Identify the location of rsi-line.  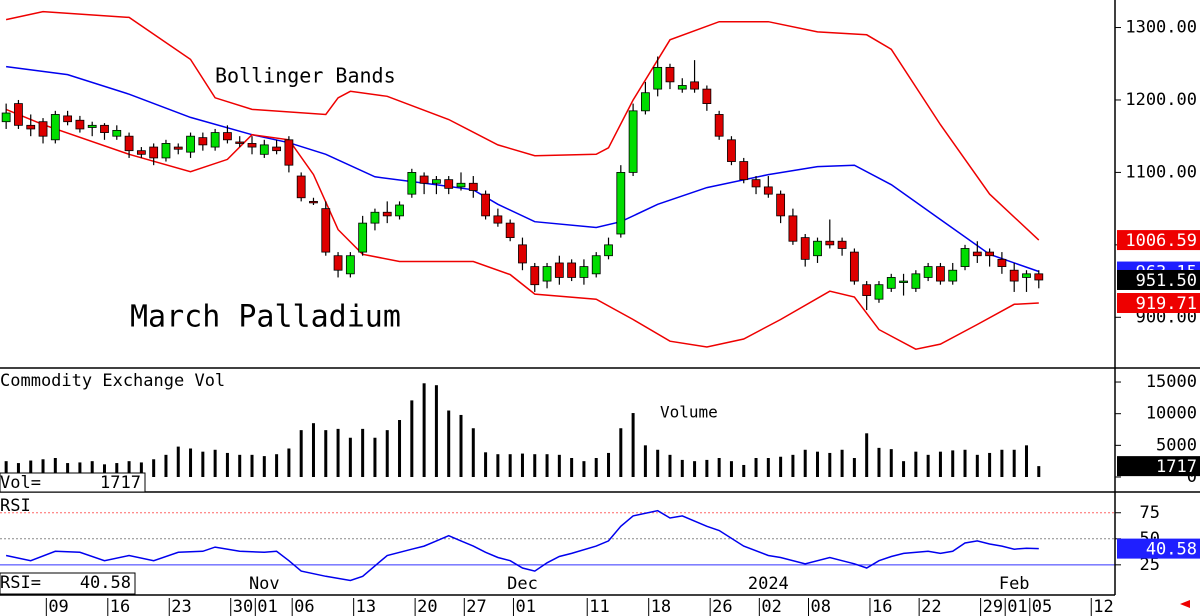
(522, 545).